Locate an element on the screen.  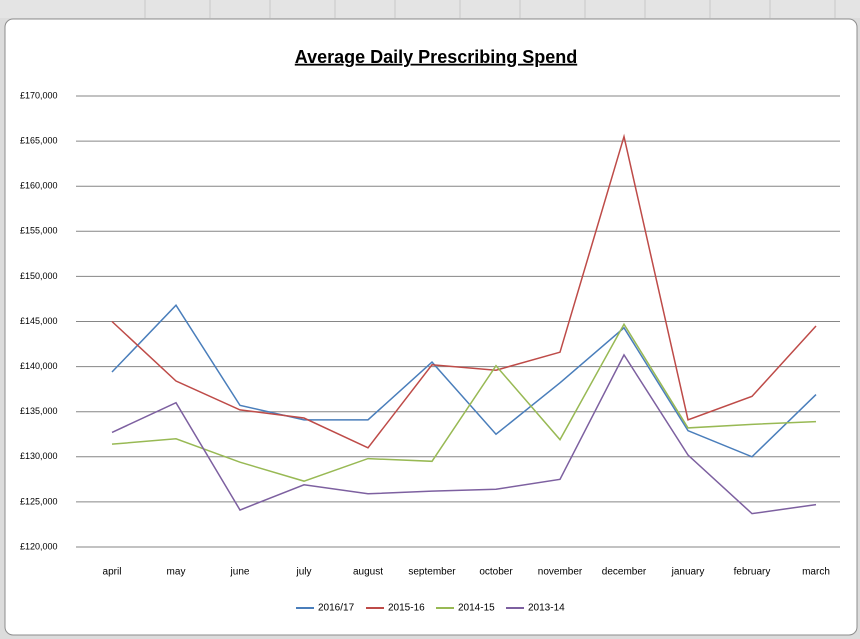
legend-label: 2014-15 is located at coordinates (476, 608).